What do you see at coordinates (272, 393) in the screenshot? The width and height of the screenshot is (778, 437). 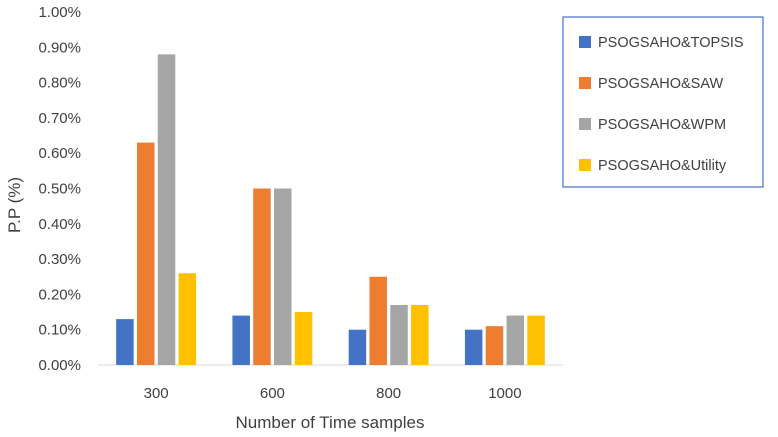 I see `x-tick-label: 600` at bounding box center [272, 393].